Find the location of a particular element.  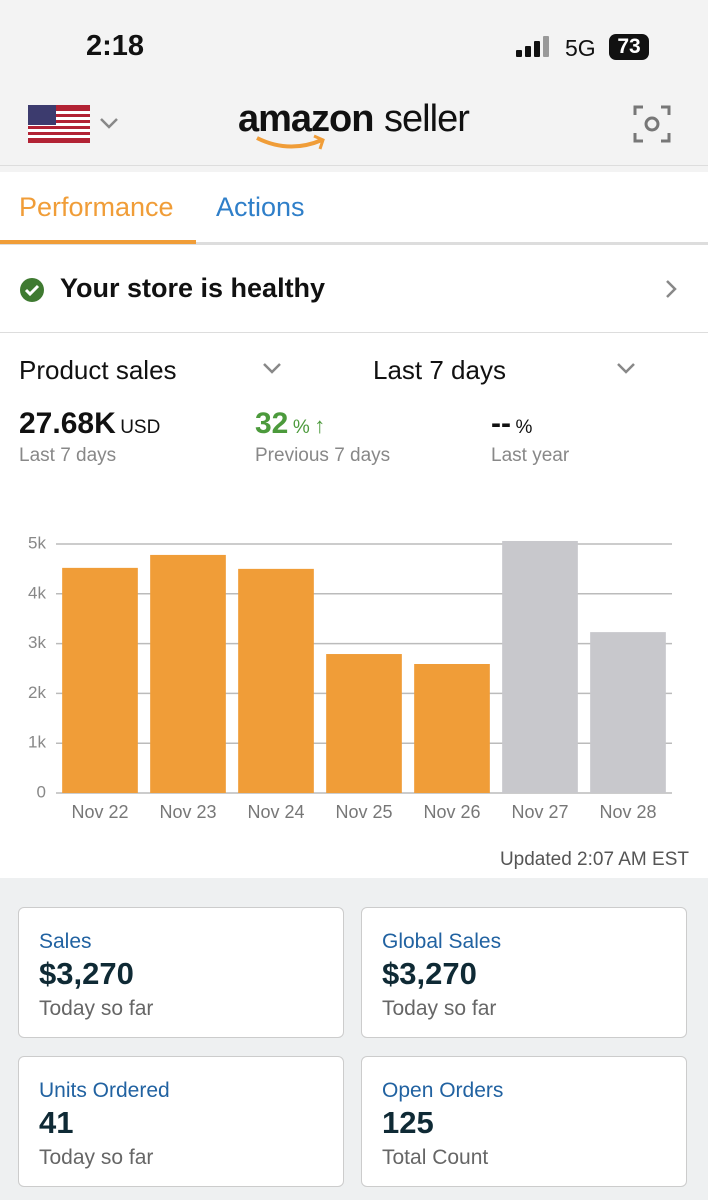

card-title: Sales is located at coordinates (65, 941).